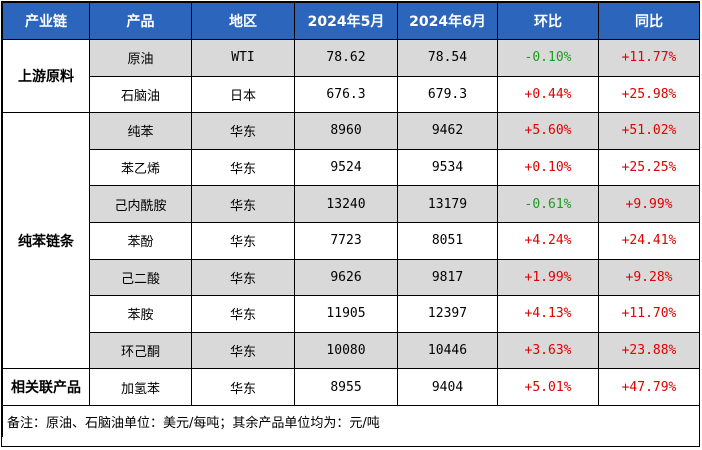 The width and height of the screenshot is (702, 450). I want to click on product-cell: 苯胺, so click(140, 314).